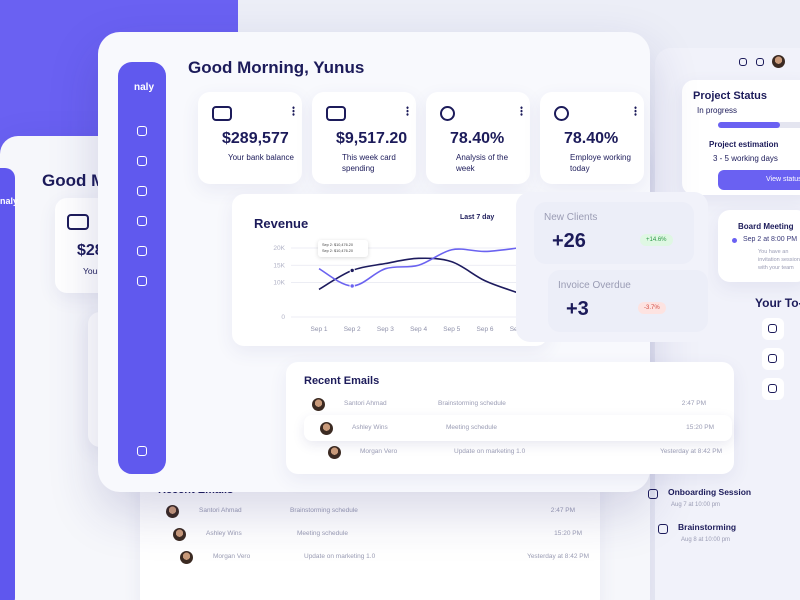 This screenshot has height=600, width=800. What do you see at coordinates (342, 381) in the screenshot?
I see `emails-title: Recent Emails` at bounding box center [342, 381].